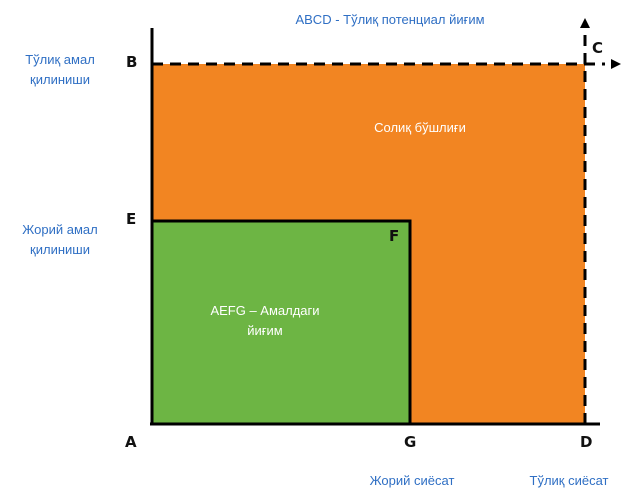 The image size is (623, 494). Describe the element at coordinates (60, 59) in the screenshot. I see `full-compliance-label-line1: Тўлиқ амал` at that location.